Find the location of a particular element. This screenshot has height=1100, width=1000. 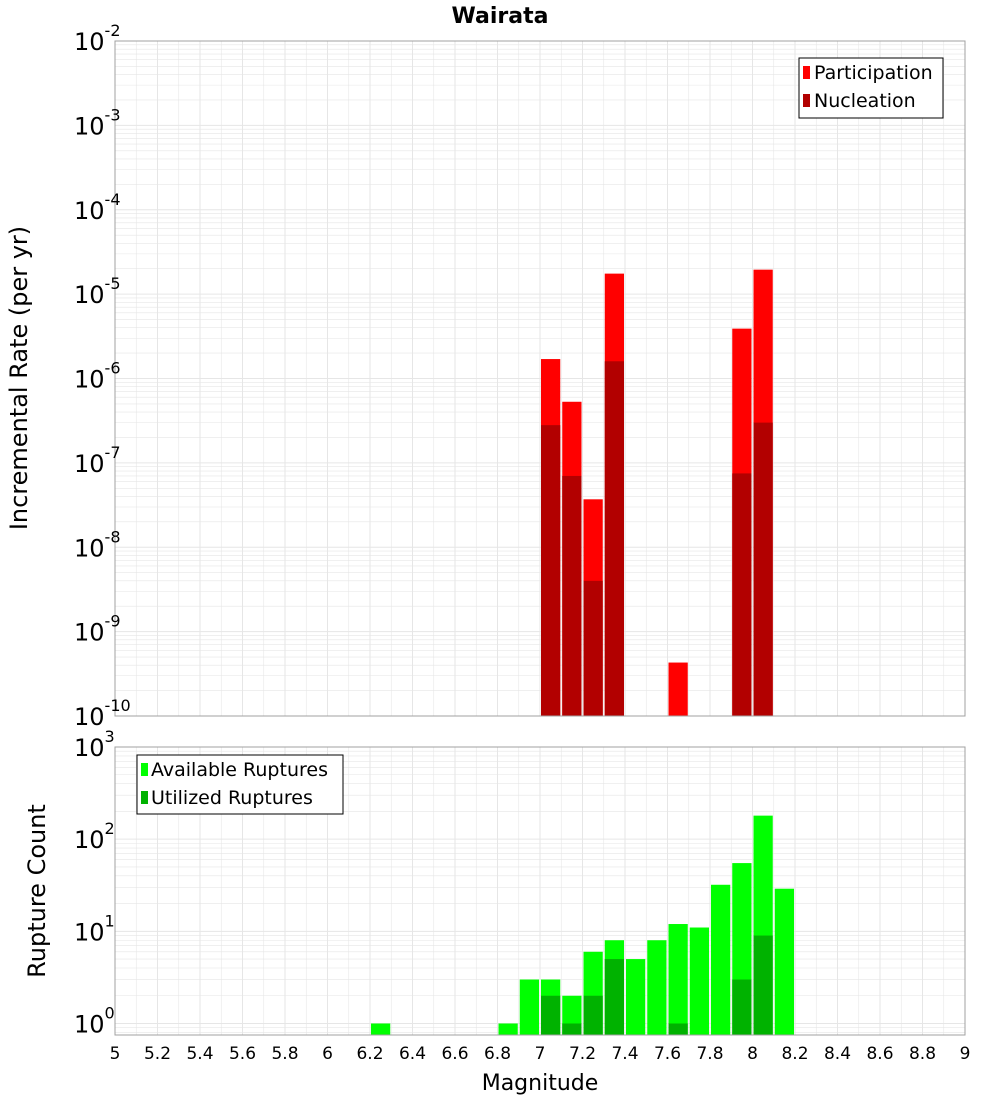

x-tick-label: 7 is located at coordinates (540, 1054).